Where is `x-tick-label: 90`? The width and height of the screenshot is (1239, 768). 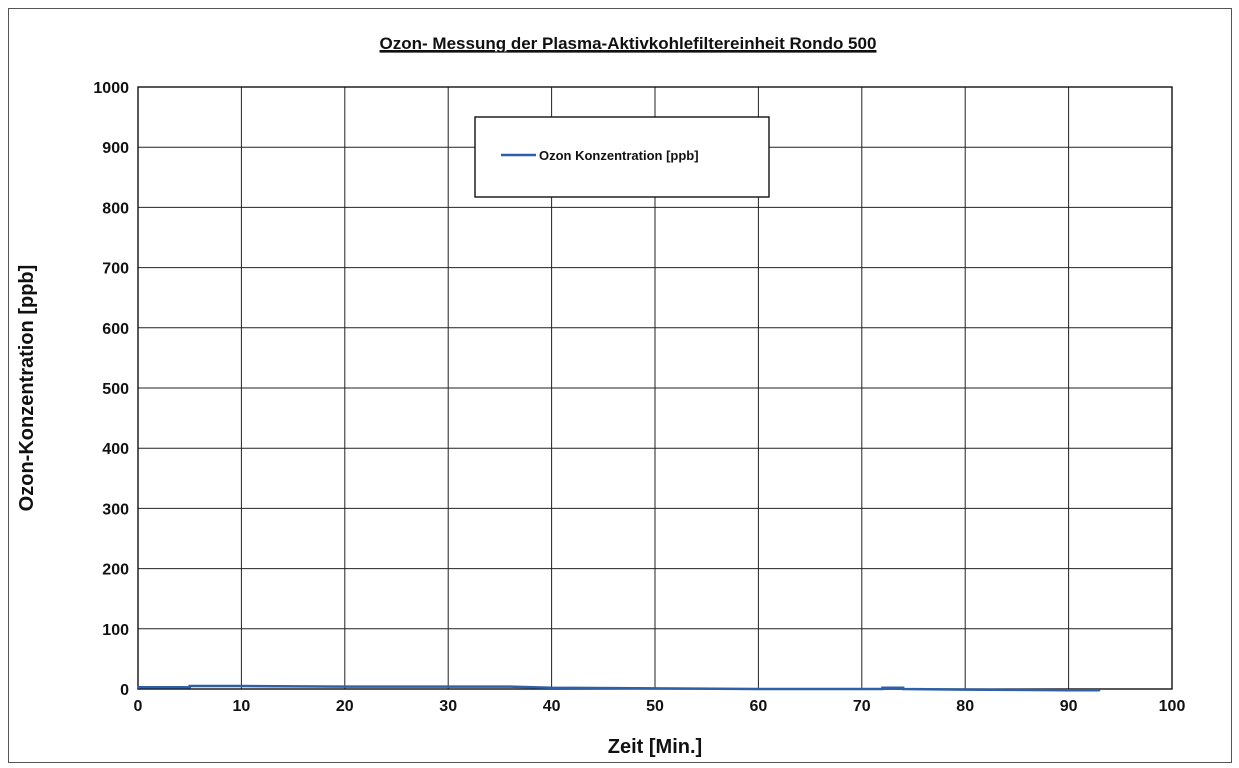 x-tick-label: 90 is located at coordinates (1069, 706).